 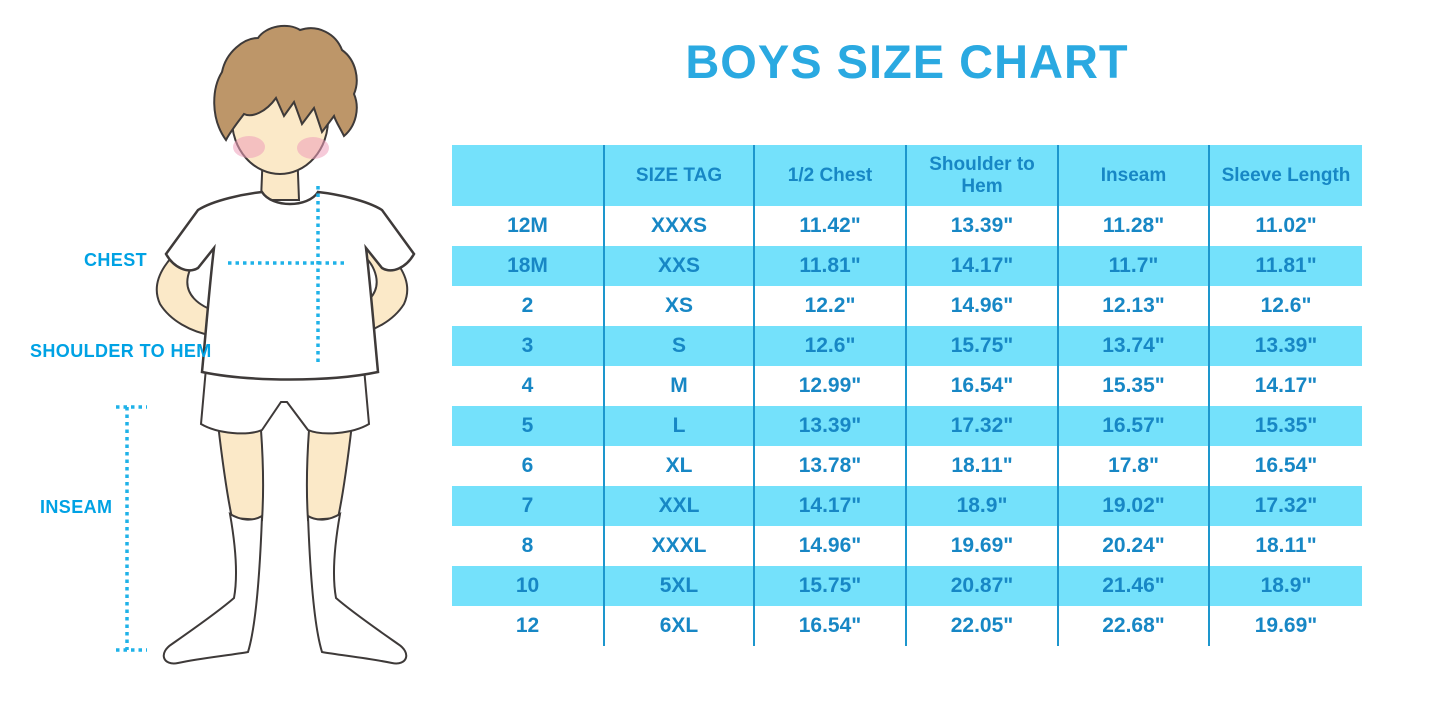 What do you see at coordinates (249, 147) in the screenshot?
I see `left-cheek` at bounding box center [249, 147].